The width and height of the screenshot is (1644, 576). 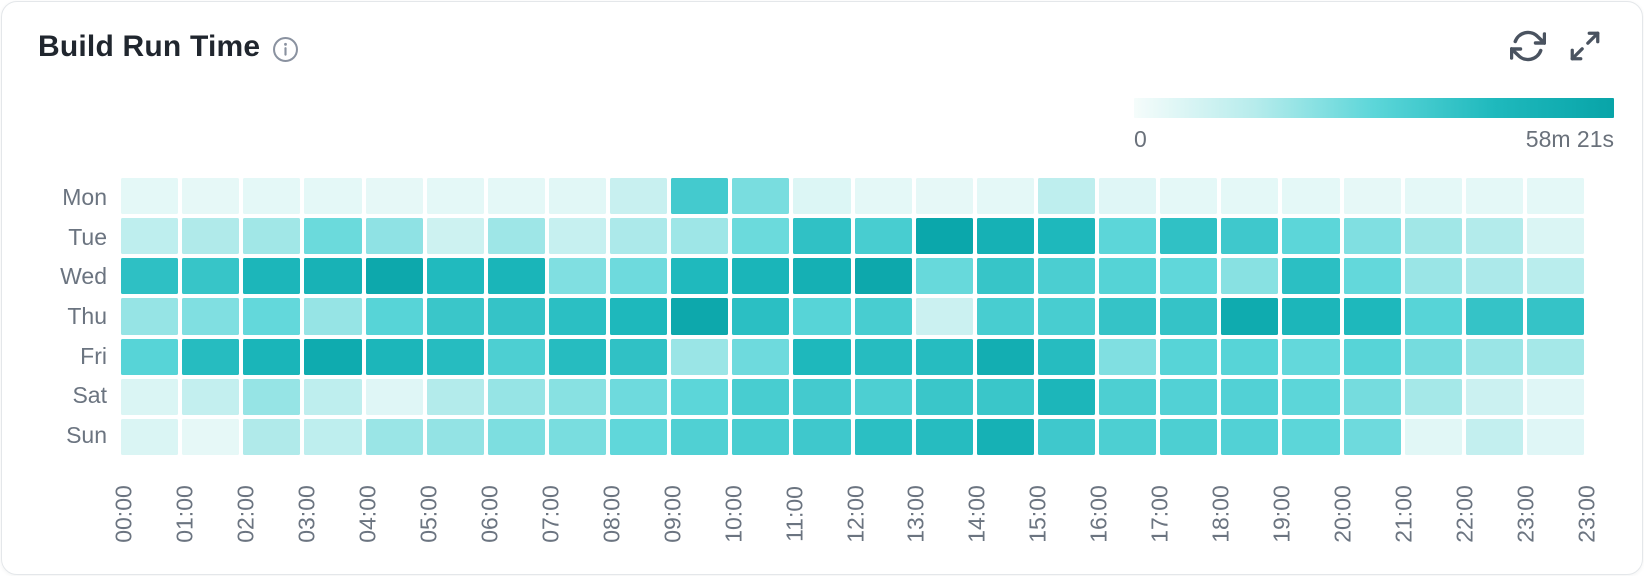 I want to click on refresh-icon, so click(x=1528, y=46).